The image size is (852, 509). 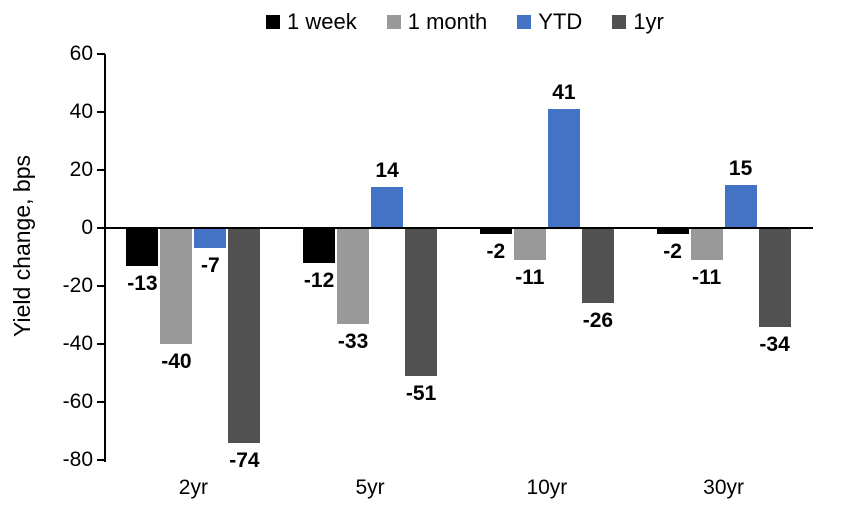 I want to click on data-label-1yr-5yr: -51, so click(x=421, y=393).